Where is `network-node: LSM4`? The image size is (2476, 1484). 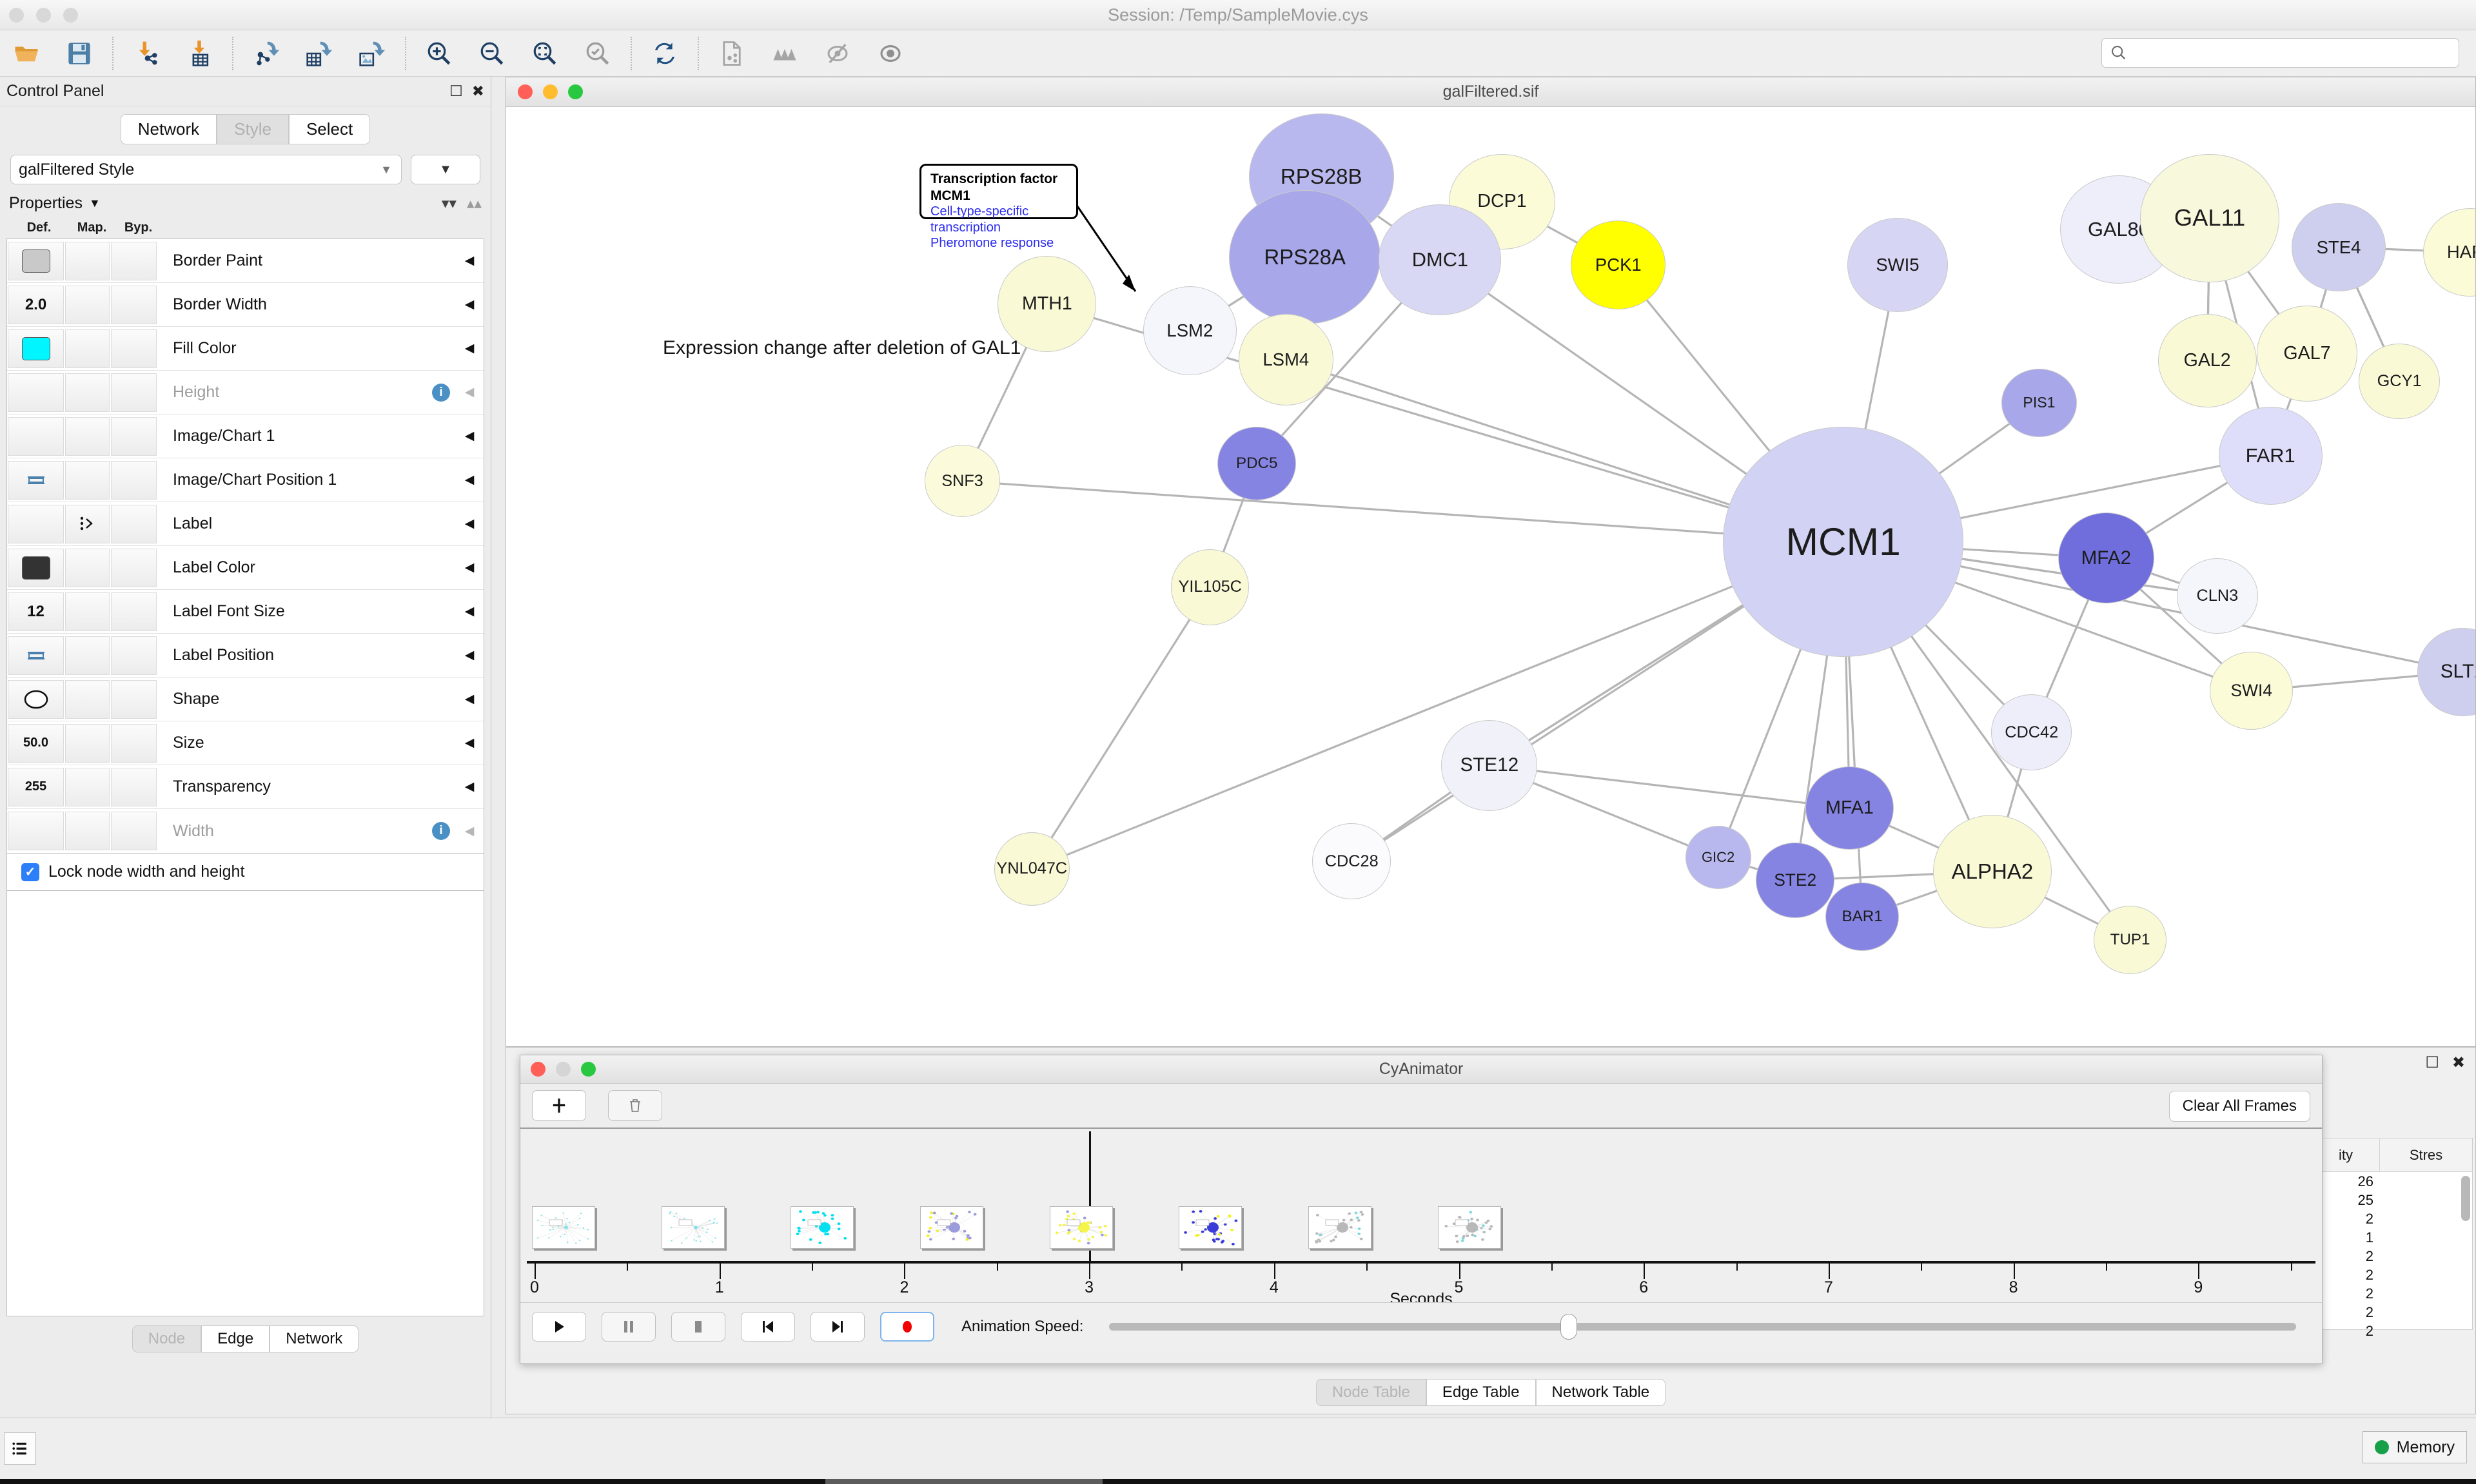
network-node: LSM4 is located at coordinates (1285, 359).